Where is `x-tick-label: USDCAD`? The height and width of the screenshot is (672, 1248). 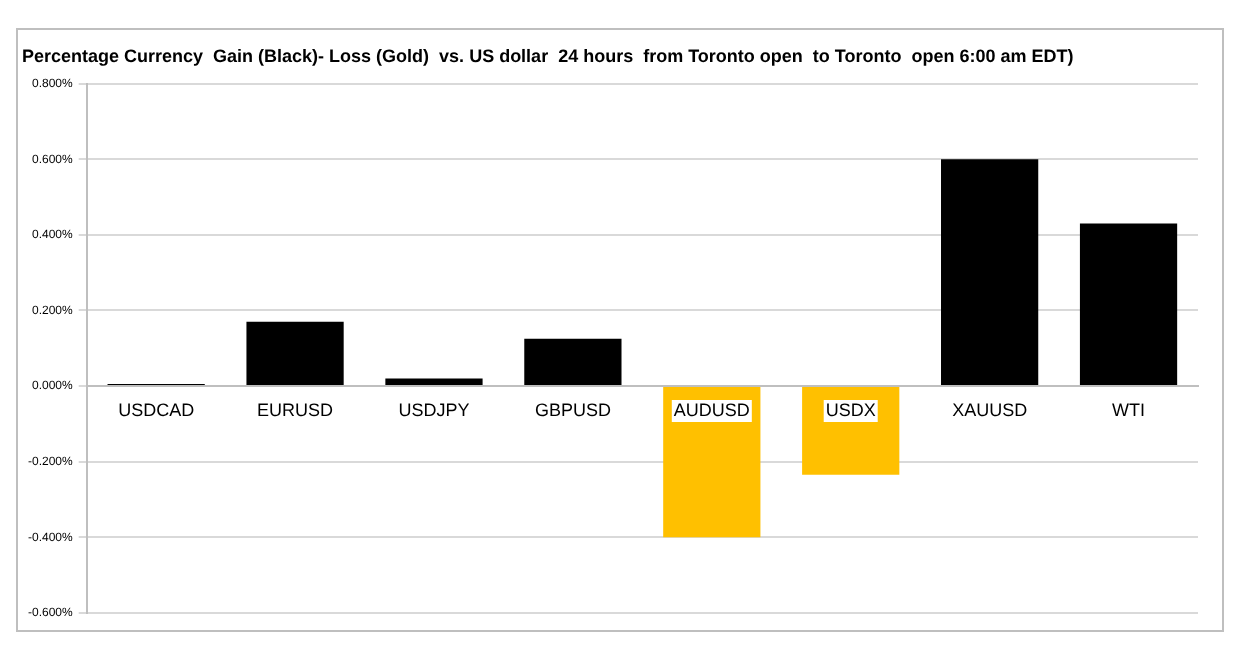 x-tick-label: USDCAD is located at coordinates (157, 409).